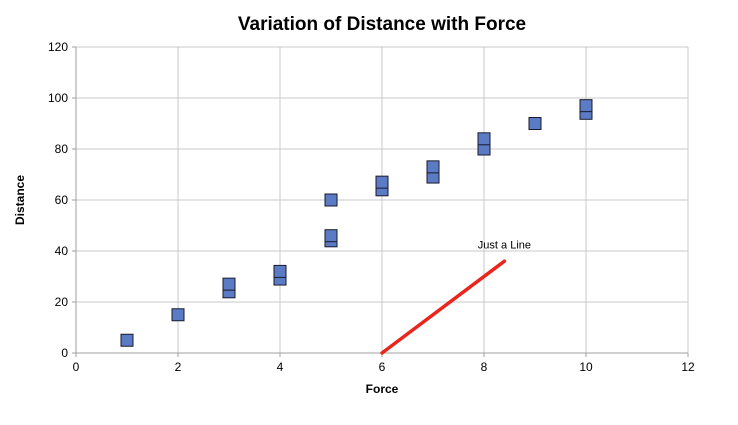 The width and height of the screenshot is (738, 425). I want to click on x-tick-label: 2, so click(178, 367).